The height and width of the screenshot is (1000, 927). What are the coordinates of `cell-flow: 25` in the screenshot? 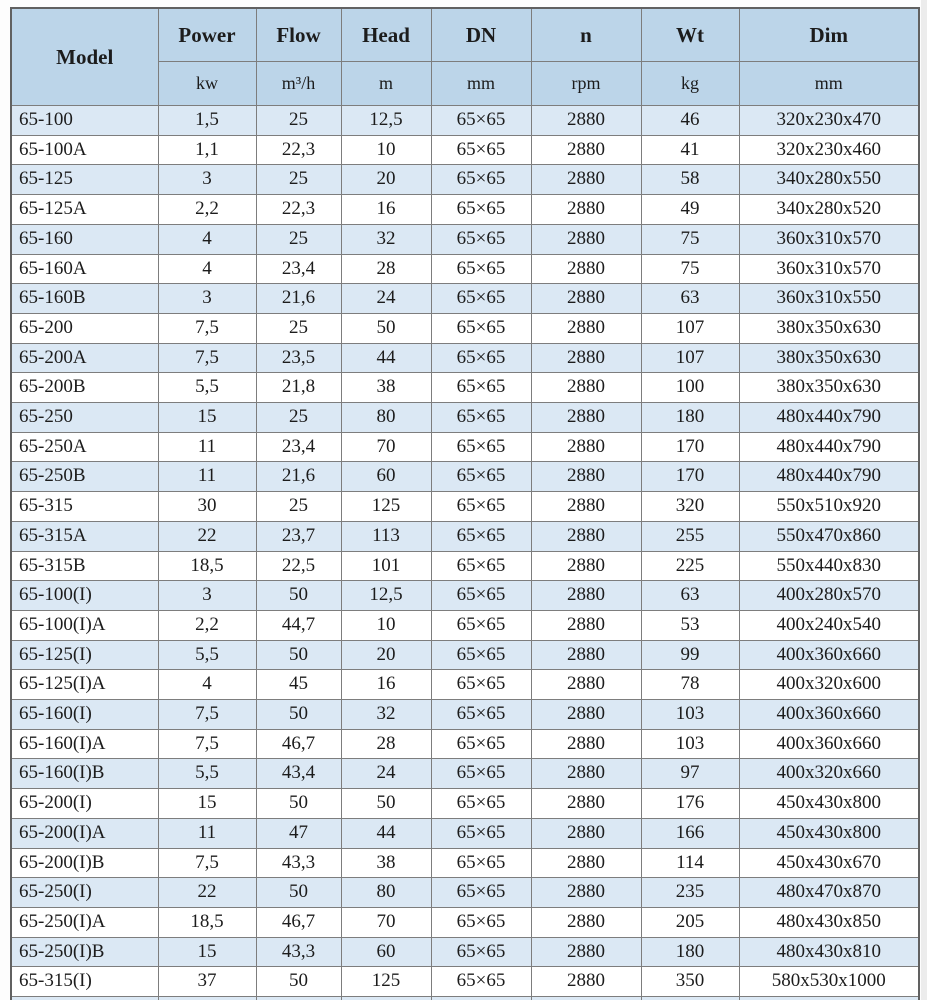 It's located at (298, 506).